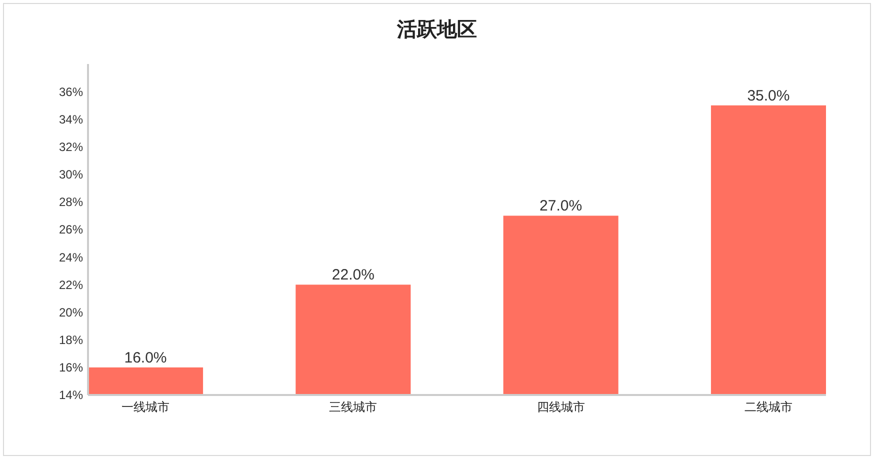 The width and height of the screenshot is (874, 459). What do you see at coordinates (353, 275) in the screenshot?
I see `data-label: 22.0%` at bounding box center [353, 275].